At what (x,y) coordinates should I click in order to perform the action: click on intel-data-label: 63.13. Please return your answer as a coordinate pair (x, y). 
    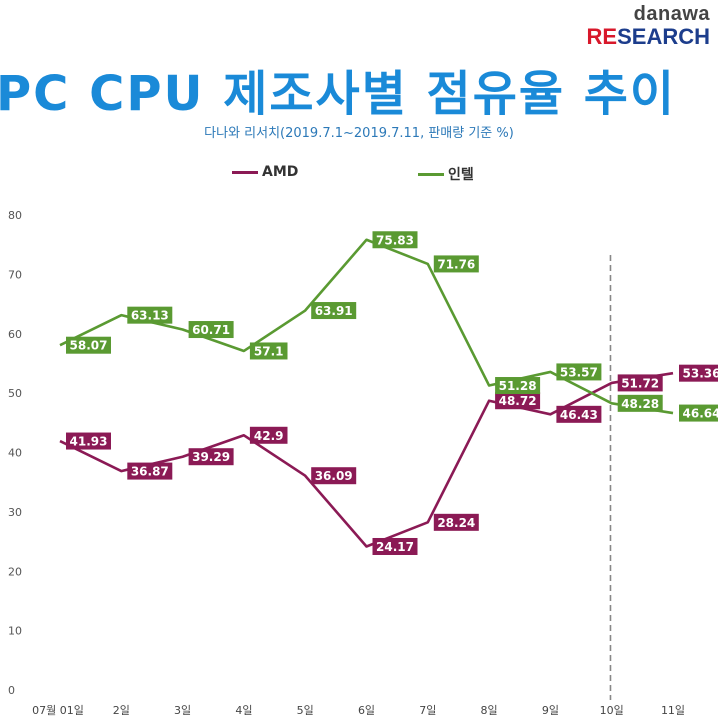
    Looking at the image, I should click on (150, 316).